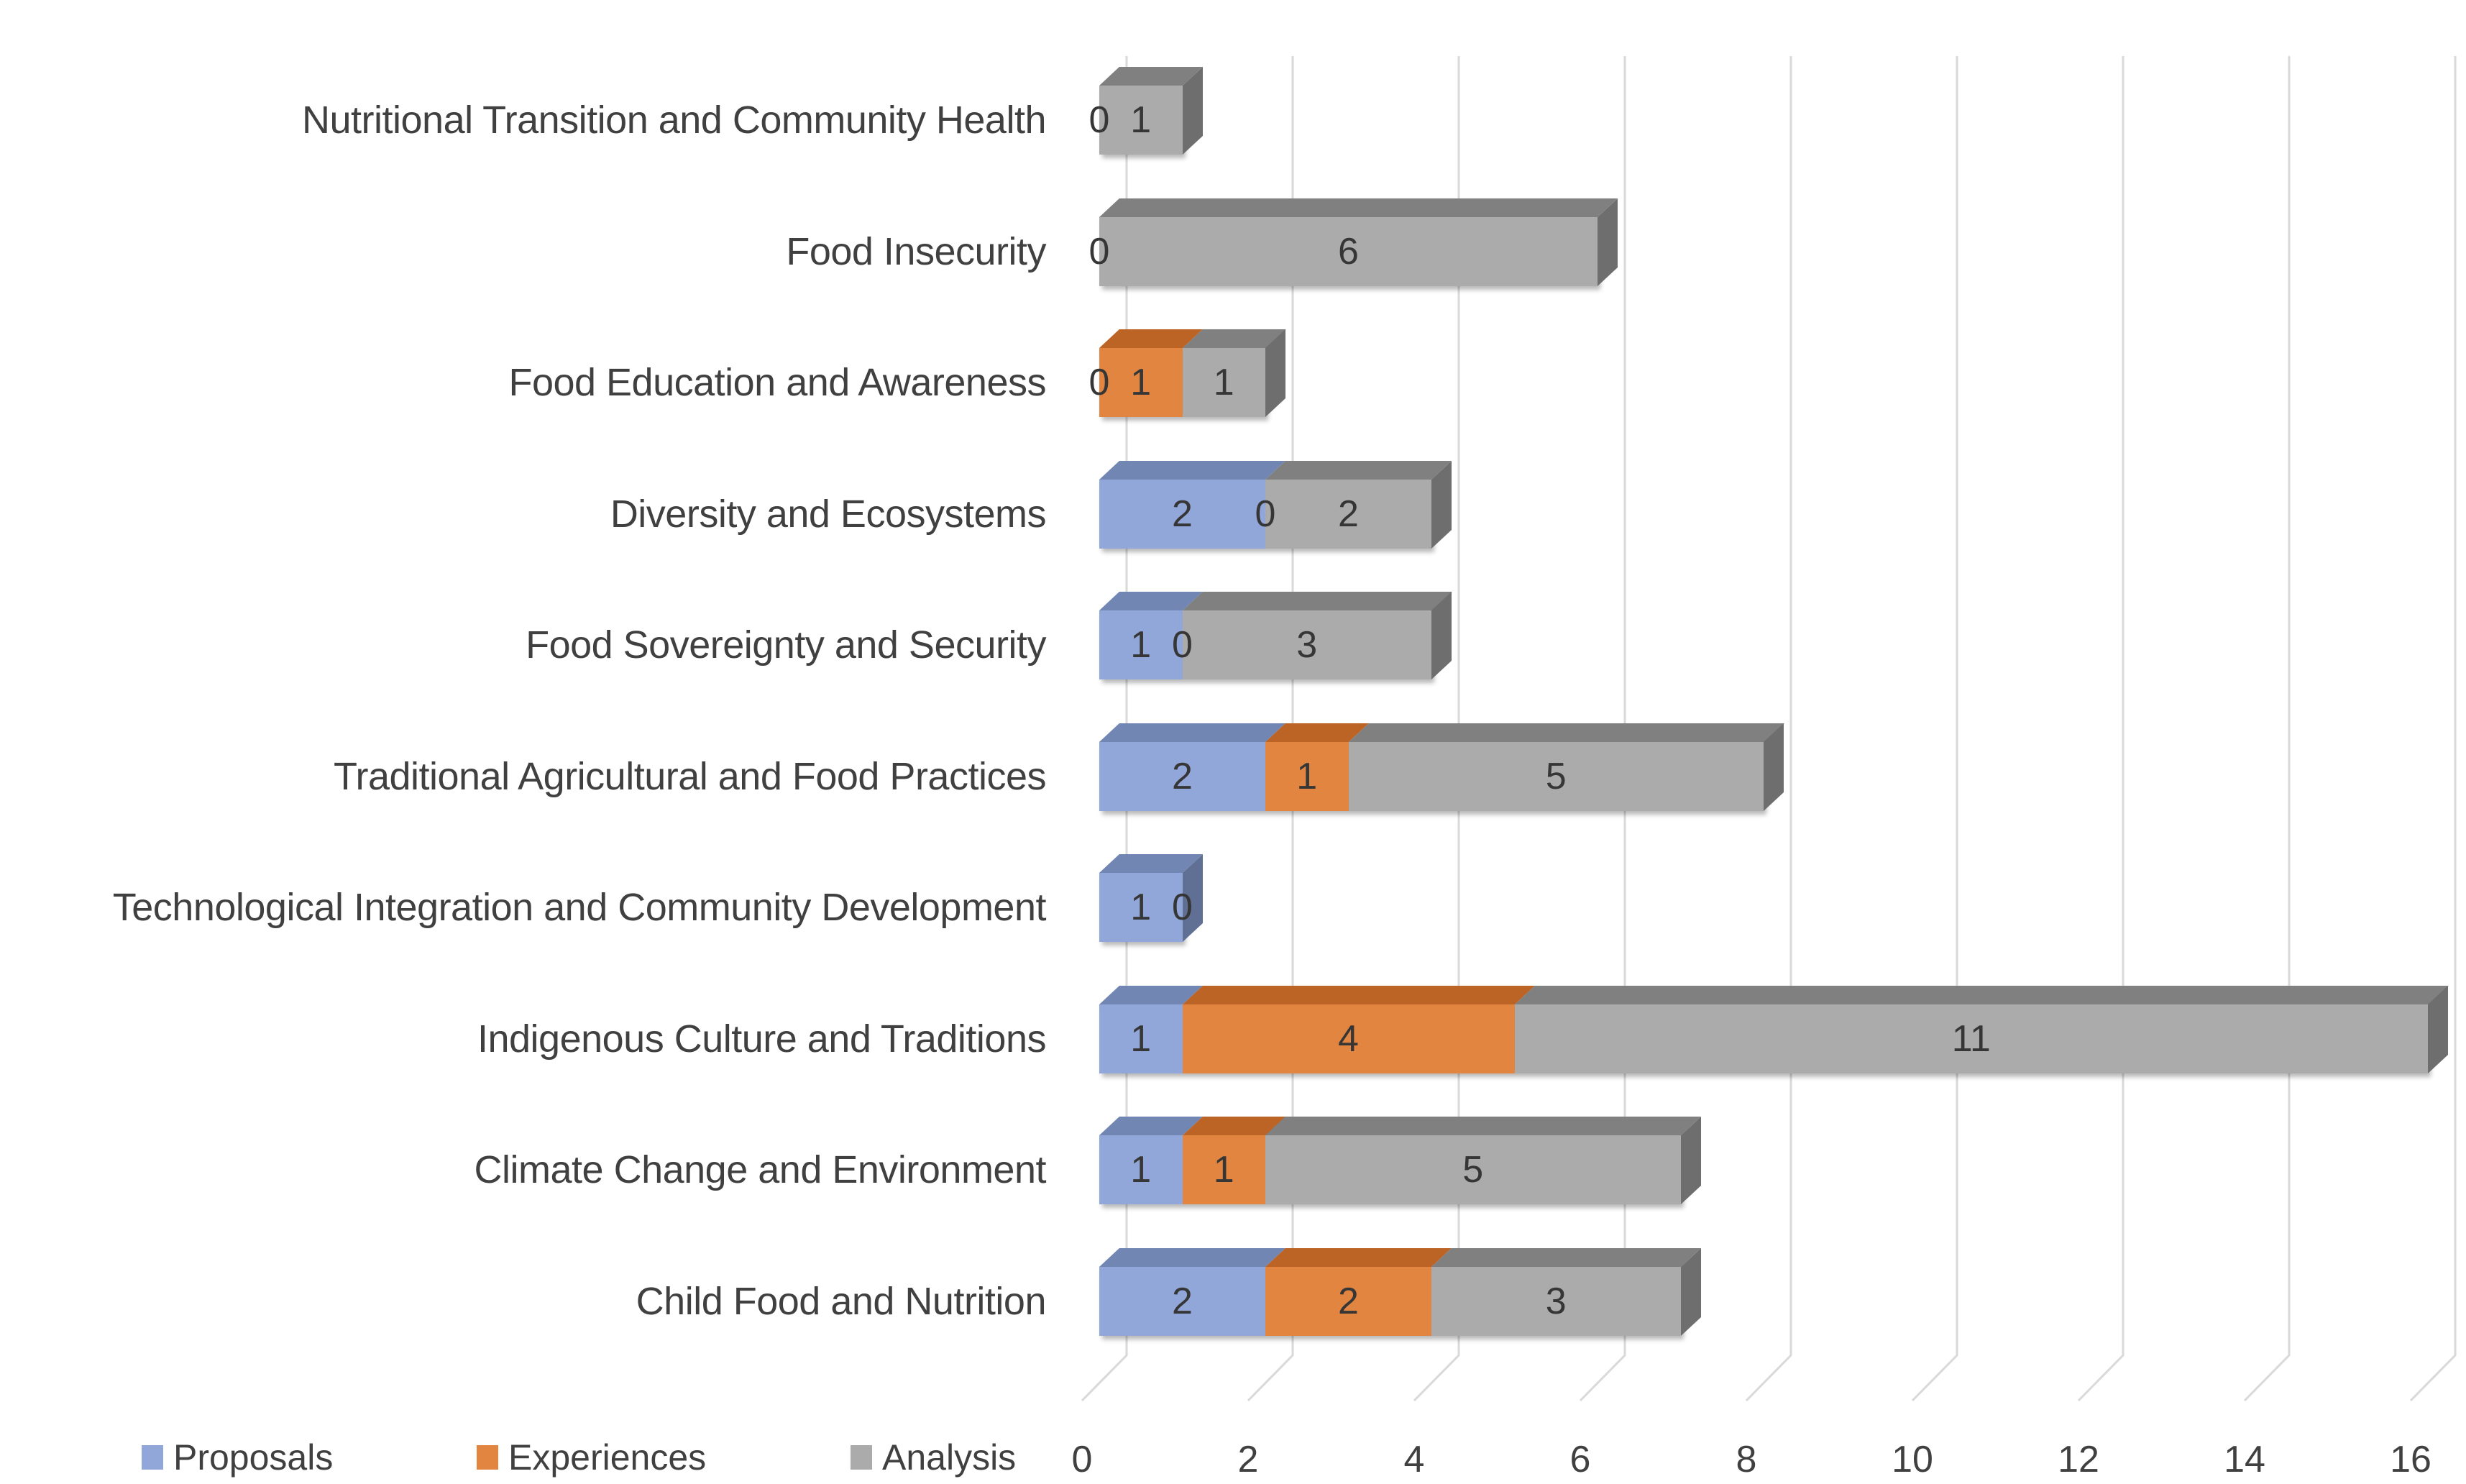  Describe the element at coordinates (777, 382) in the screenshot. I see `category-label: Food Education and Awareness` at that location.